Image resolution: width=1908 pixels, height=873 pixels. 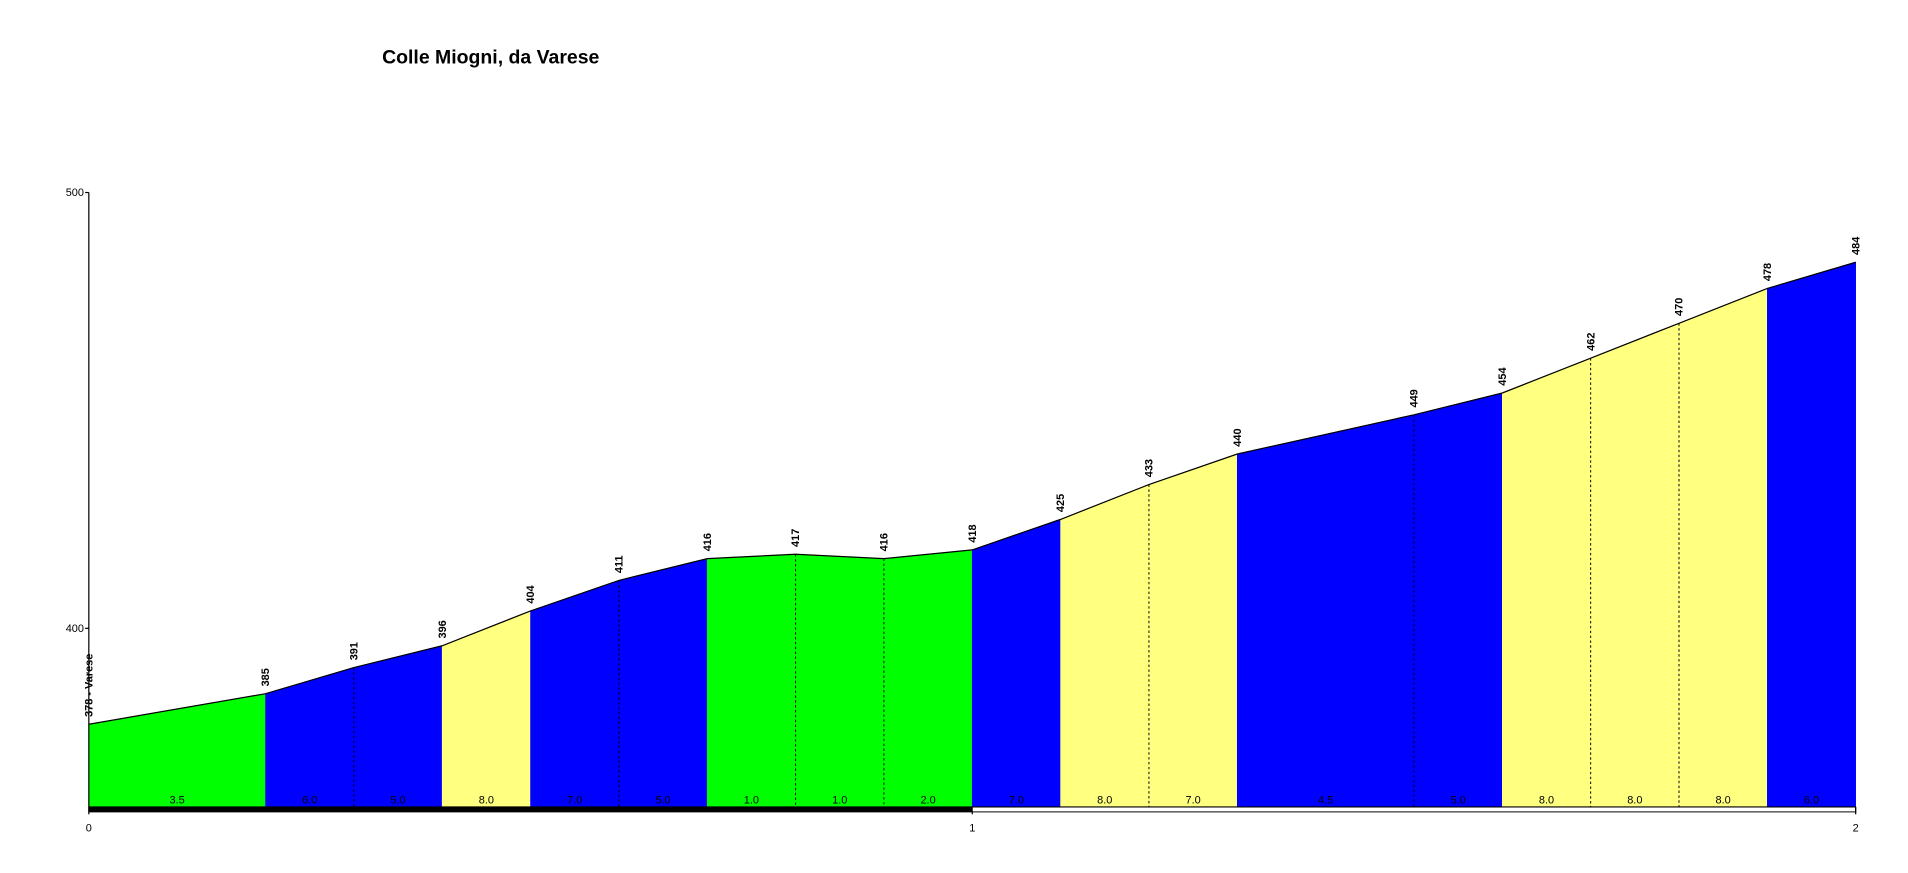 I want to click on elevation-label: 385, so click(x=266, y=677).